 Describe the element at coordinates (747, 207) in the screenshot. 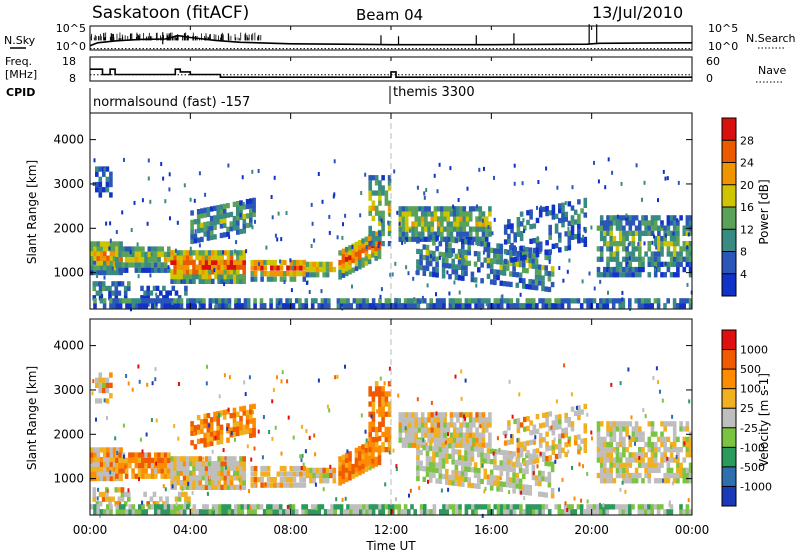

I see `colorbar-tick-label: 16` at that location.